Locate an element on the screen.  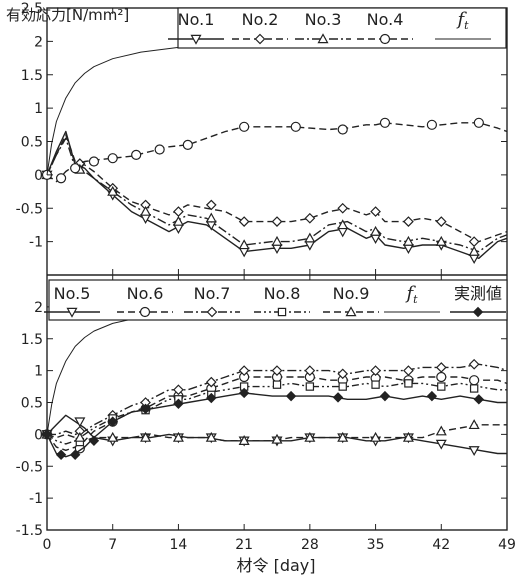
y-axis-label: 有効応力[N/mm²] is located at coordinates (67, 15).